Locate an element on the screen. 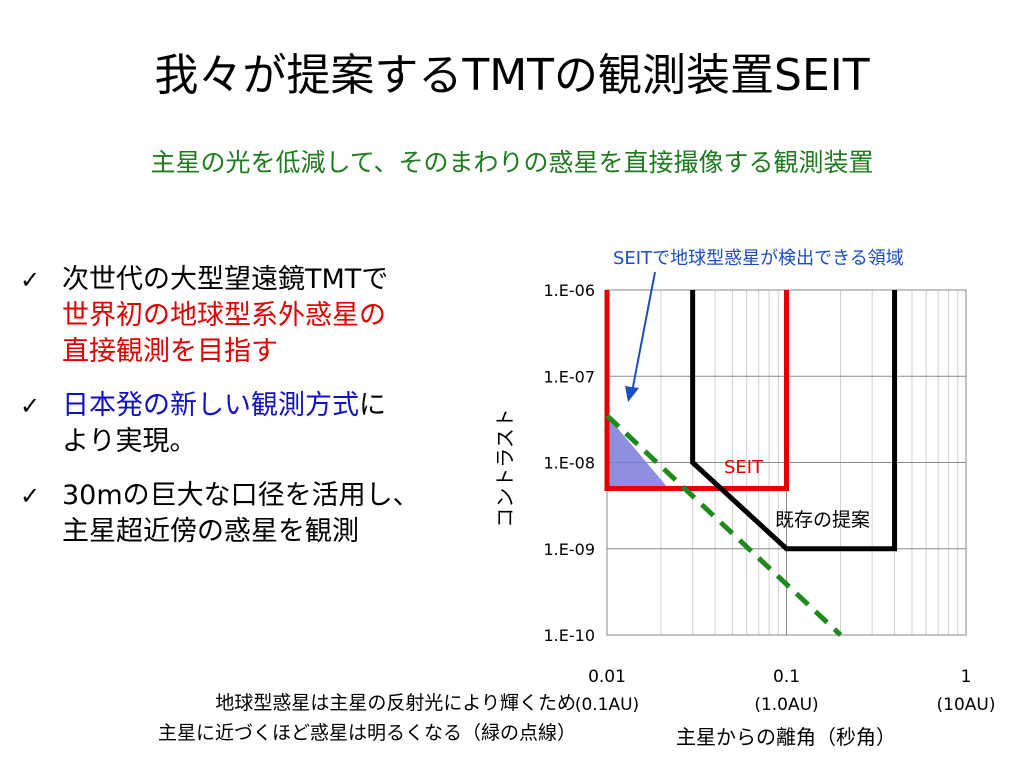 The image size is (1024, 768). detectable-region-callout: SEITで地球型惑星が検出できる領域 is located at coordinates (758, 258).